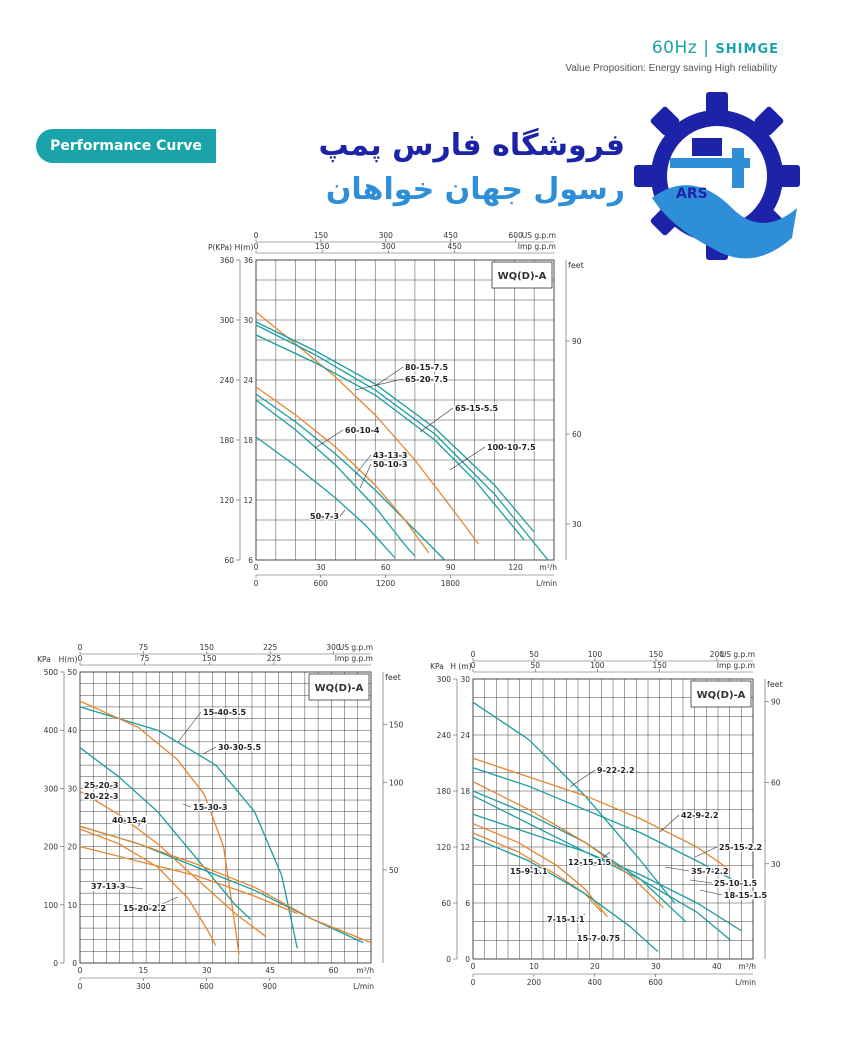  Describe the element at coordinates (537, 872) in the screenshot. I see `curve-7-15-1.1` at that location.